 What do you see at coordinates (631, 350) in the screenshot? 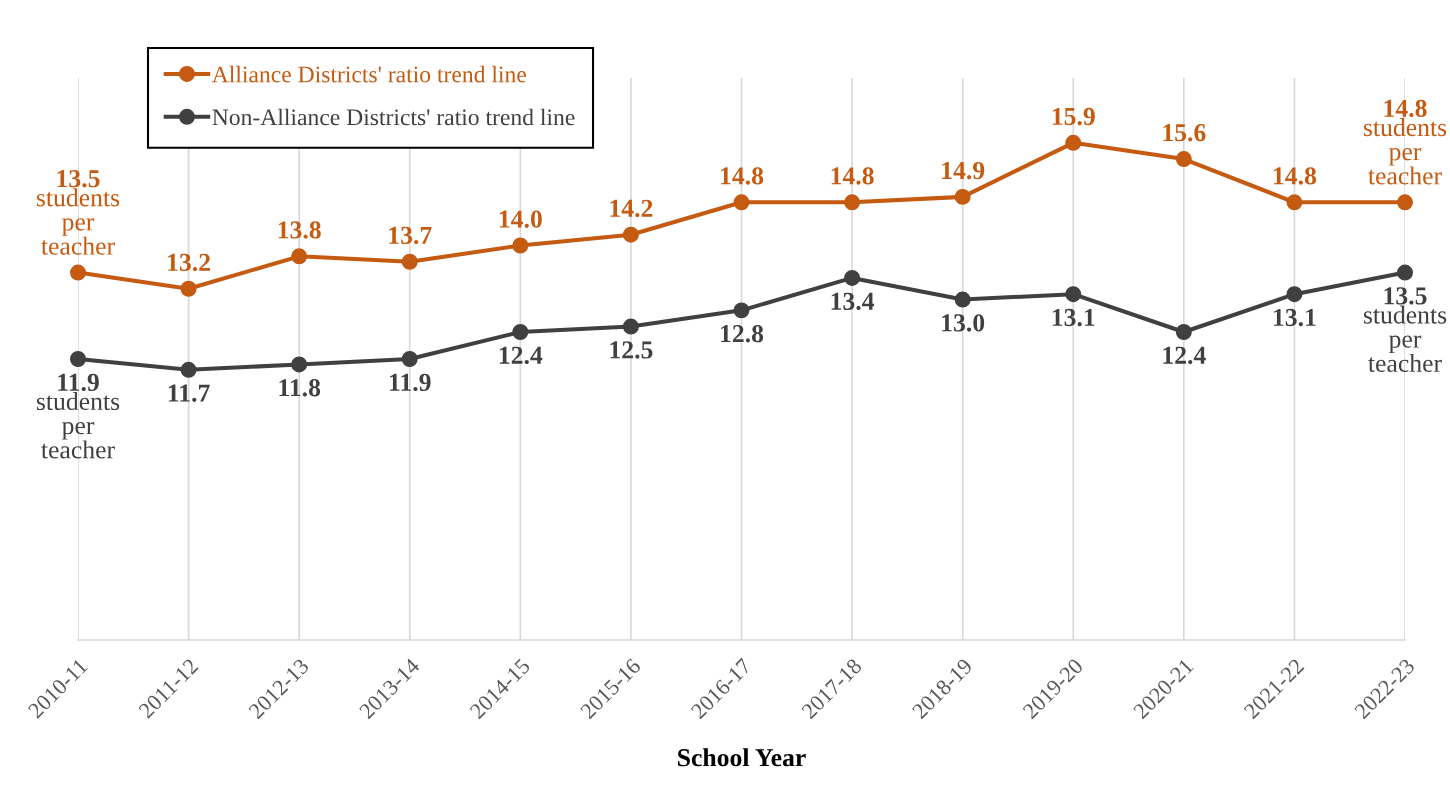
I see `data-label: 12.5` at bounding box center [631, 350].